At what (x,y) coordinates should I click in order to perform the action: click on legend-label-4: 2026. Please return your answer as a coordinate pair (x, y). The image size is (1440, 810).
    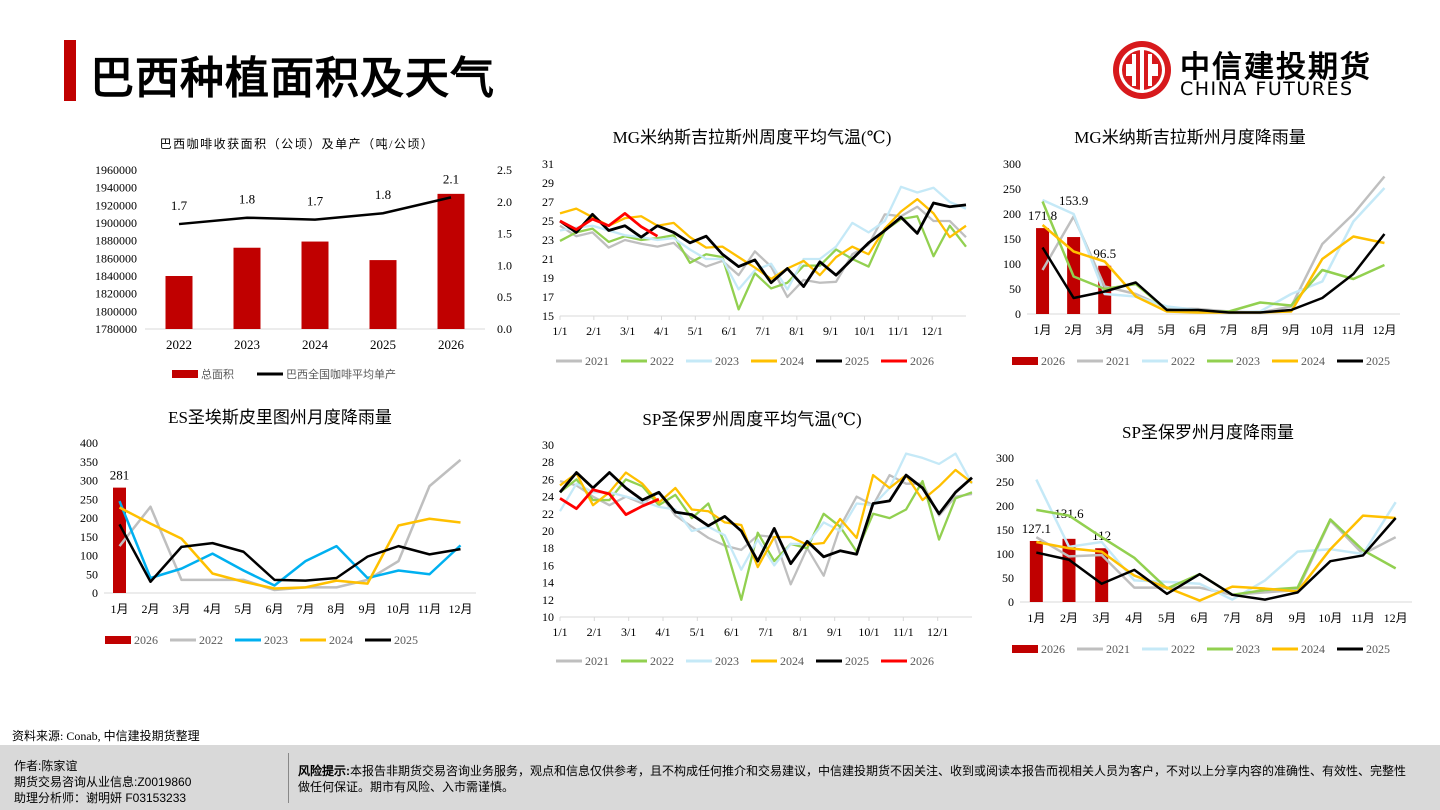
    Looking at the image, I should click on (922, 661).